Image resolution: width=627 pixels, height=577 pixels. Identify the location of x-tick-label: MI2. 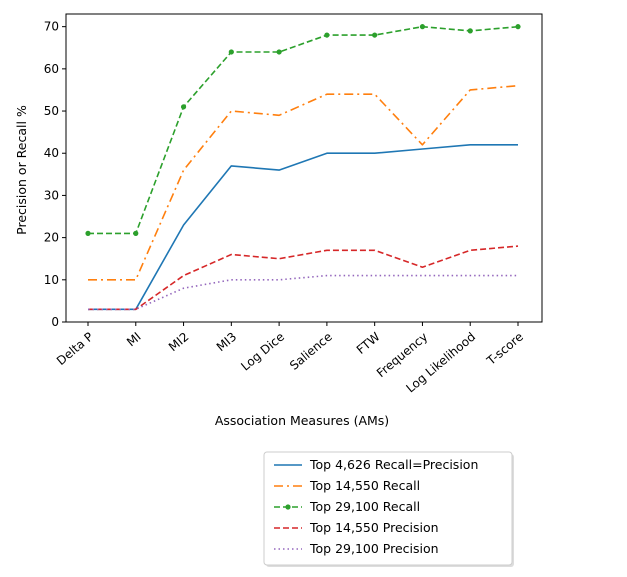
(178, 342).